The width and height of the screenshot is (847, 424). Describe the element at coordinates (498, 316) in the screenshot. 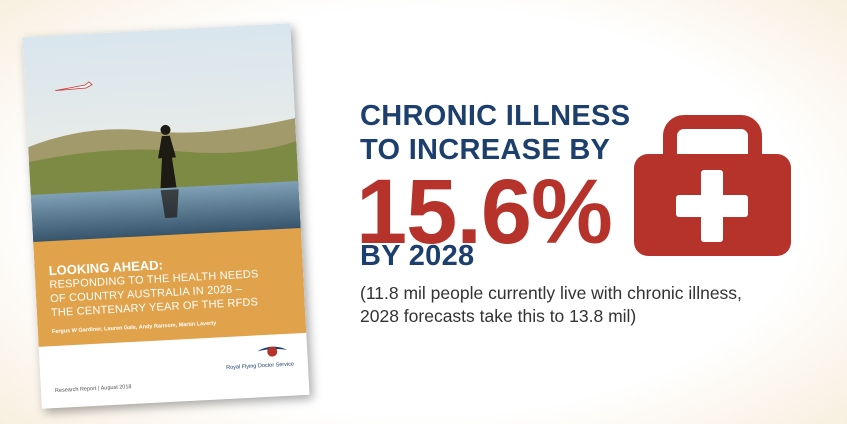

I see `note: 2028 forecasts take this to 13.8 mil)` at that location.